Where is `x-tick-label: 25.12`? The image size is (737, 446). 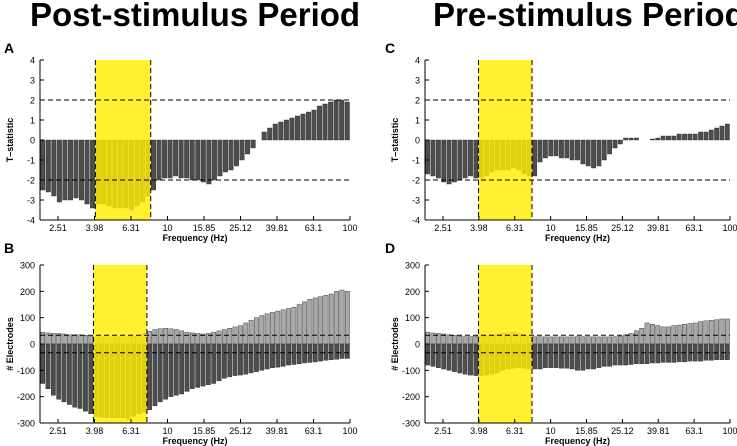
x-tick-label: 25.12 is located at coordinates (240, 228).